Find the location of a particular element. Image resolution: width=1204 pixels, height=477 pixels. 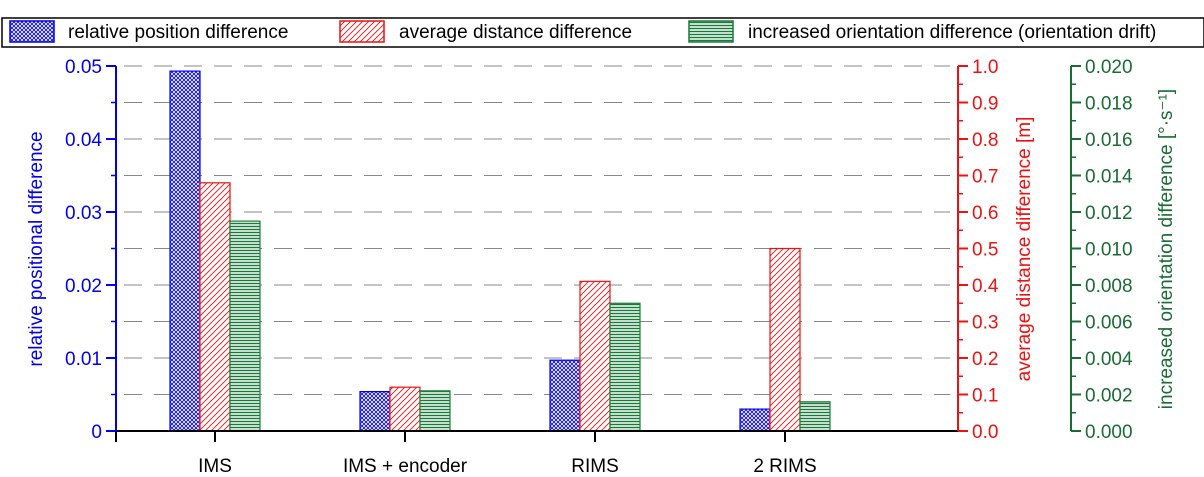

legend-swatch-relative-position is located at coordinates (32, 31).